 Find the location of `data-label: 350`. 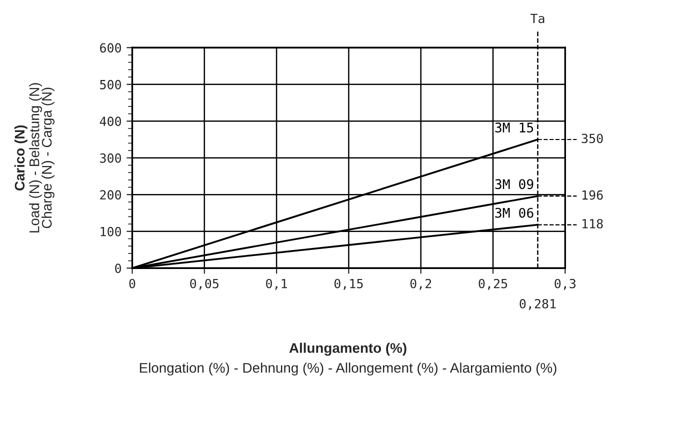

data-label: 350 is located at coordinates (592, 139).